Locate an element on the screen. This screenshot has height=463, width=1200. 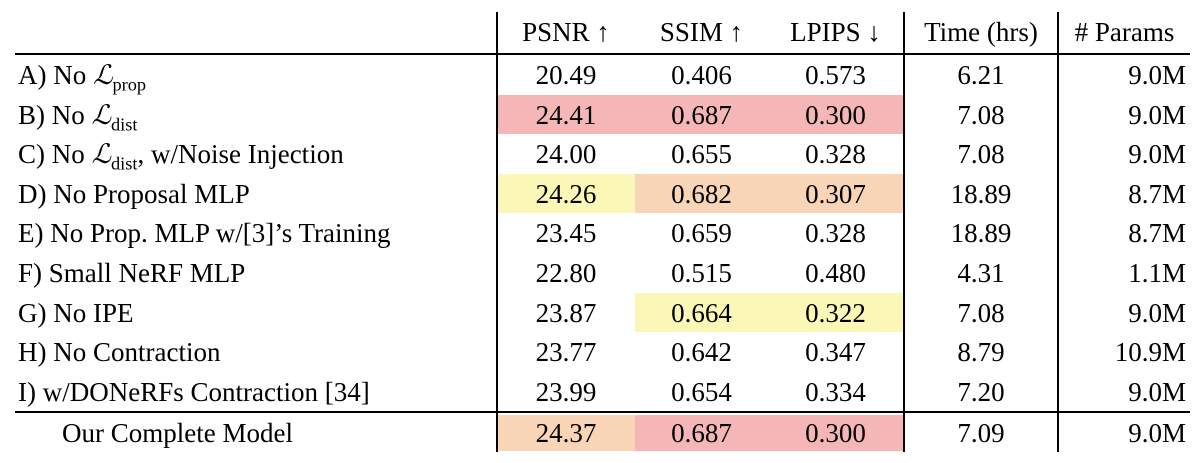
row-label-text: I) w/DONeRFs Contraction [34] is located at coordinates (194, 391).